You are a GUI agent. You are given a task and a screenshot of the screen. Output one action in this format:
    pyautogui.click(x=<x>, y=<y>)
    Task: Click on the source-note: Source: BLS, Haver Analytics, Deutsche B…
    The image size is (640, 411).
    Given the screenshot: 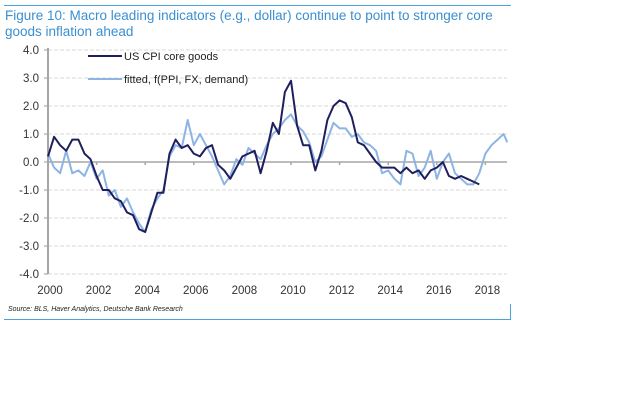 What is the action you would take?
    pyautogui.click(x=95, y=309)
    